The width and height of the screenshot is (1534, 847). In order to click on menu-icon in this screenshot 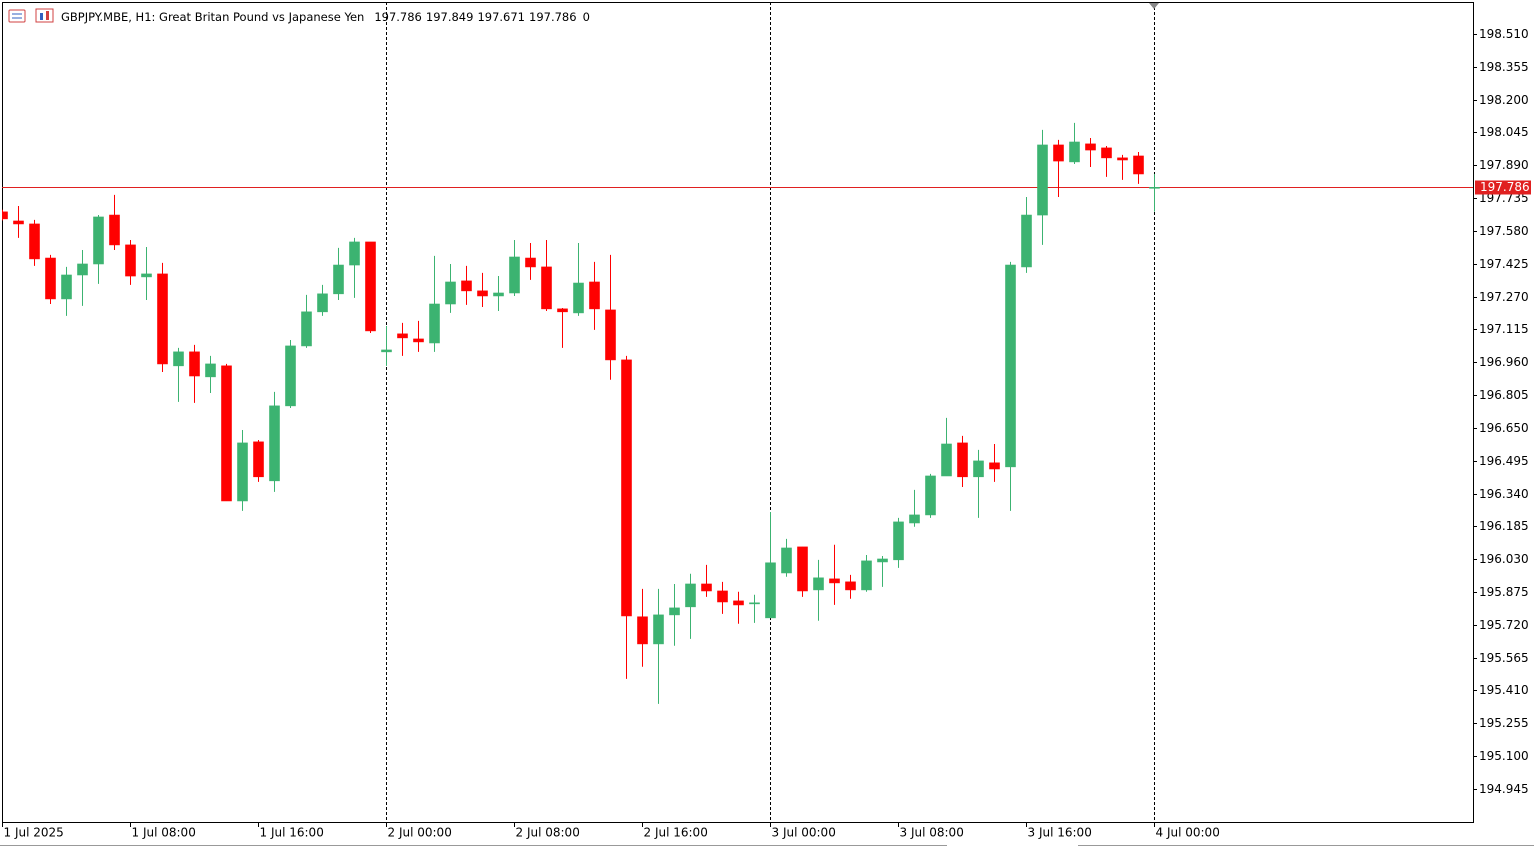, I will do `click(17, 16)`.